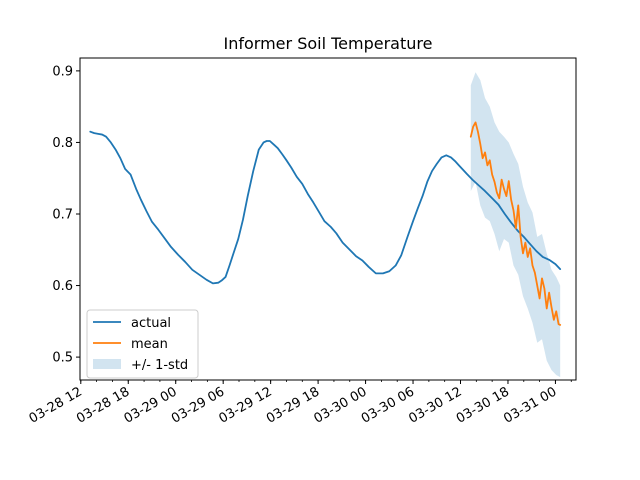 The image size is (640, 480). I want to click on series-line-mean, so click(515, 223).